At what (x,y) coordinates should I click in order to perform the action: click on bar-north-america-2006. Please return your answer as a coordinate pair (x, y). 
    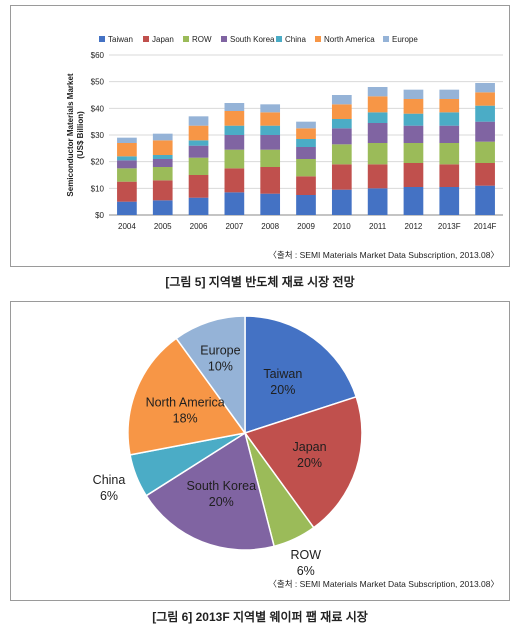
    Looking at the image, I should click on (198, 133).